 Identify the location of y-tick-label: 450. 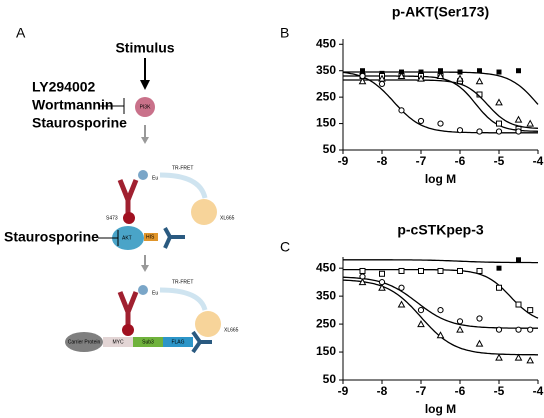
(326, 267).